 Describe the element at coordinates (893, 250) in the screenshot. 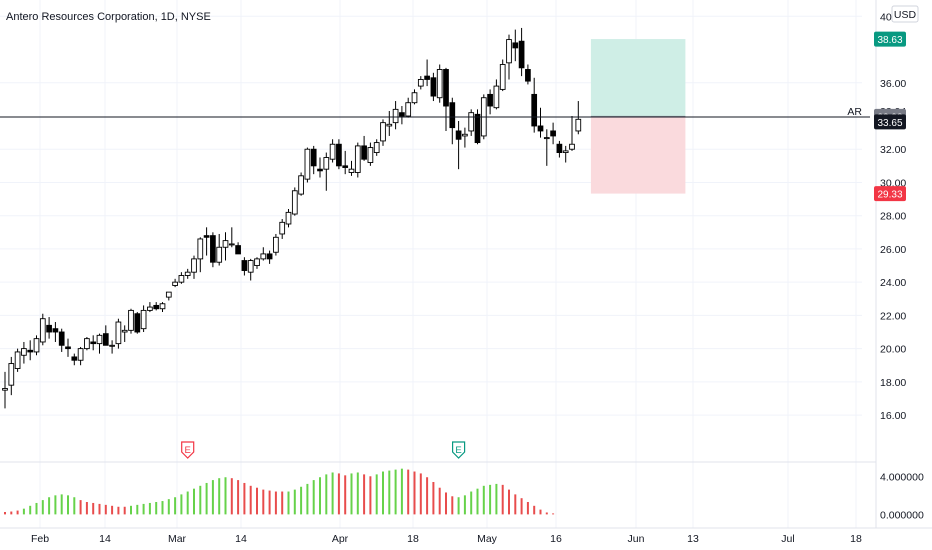

I see `price-tick-label: 26.00` at that location.